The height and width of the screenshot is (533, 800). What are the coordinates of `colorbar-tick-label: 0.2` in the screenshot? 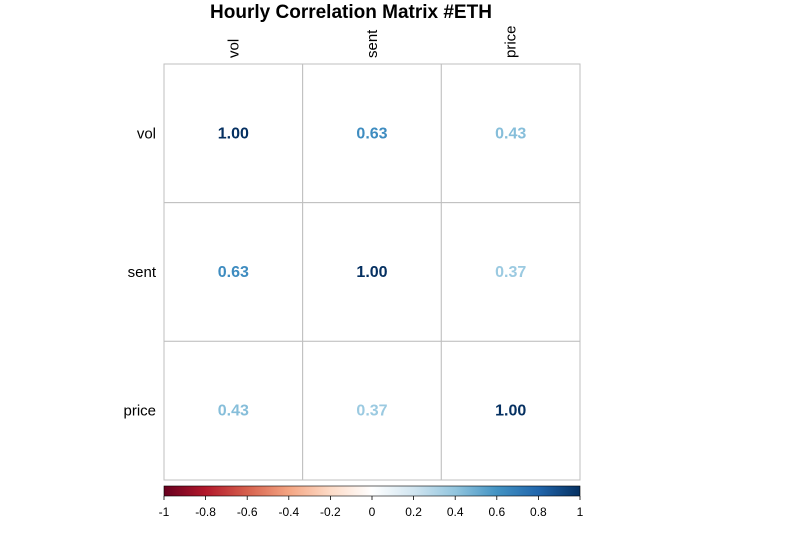 It's located at (413, 512).